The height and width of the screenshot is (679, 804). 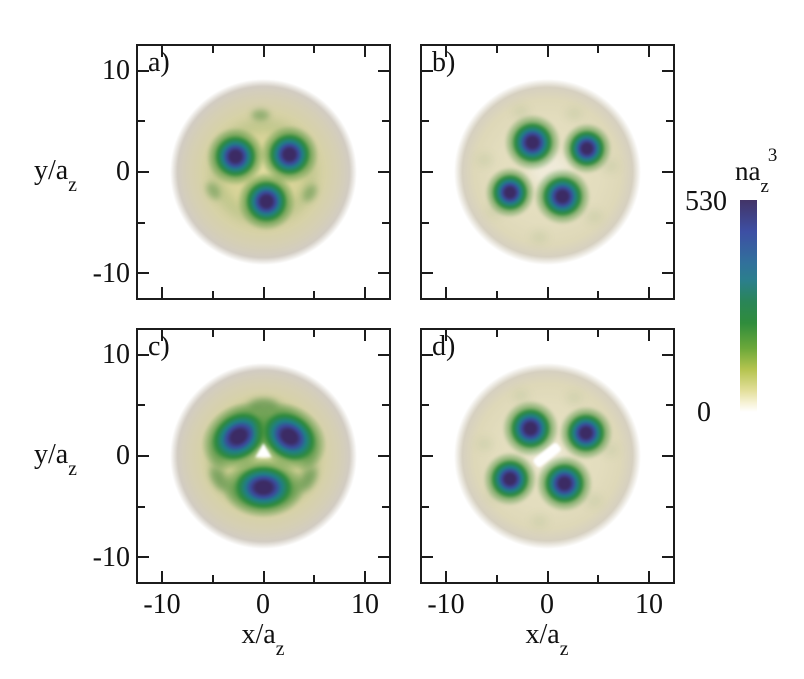 What do you see at coordinates (748, 171) in the screenshot?
I see `colorbar-title-text: na` at bounding box center [748, 171].